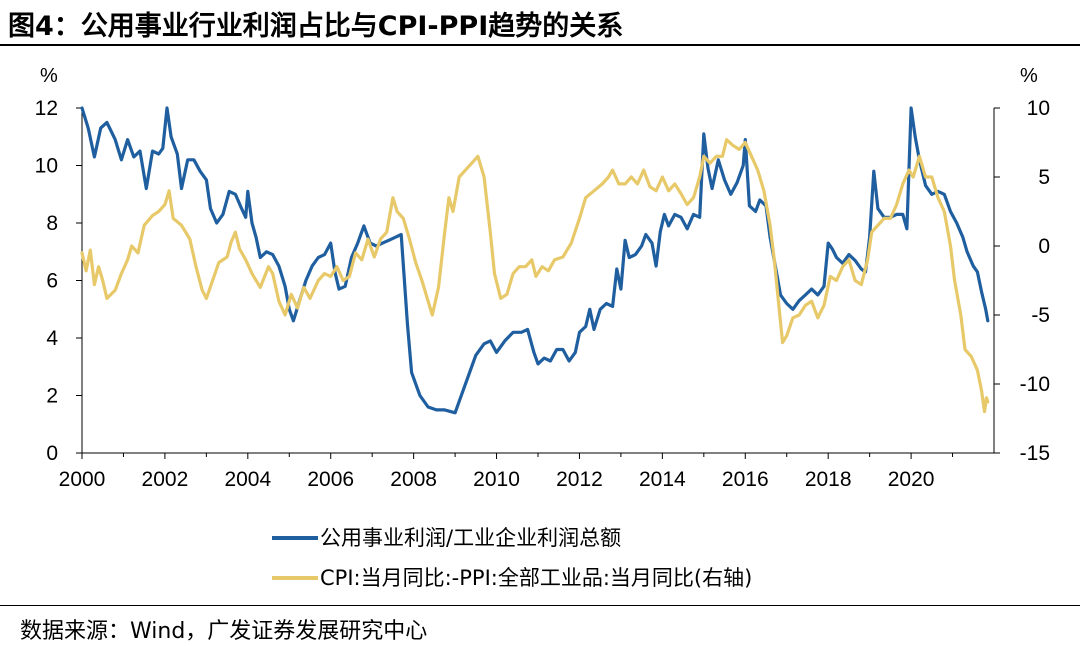  I want to click on left-tick-label: 0, so click(52, 453).